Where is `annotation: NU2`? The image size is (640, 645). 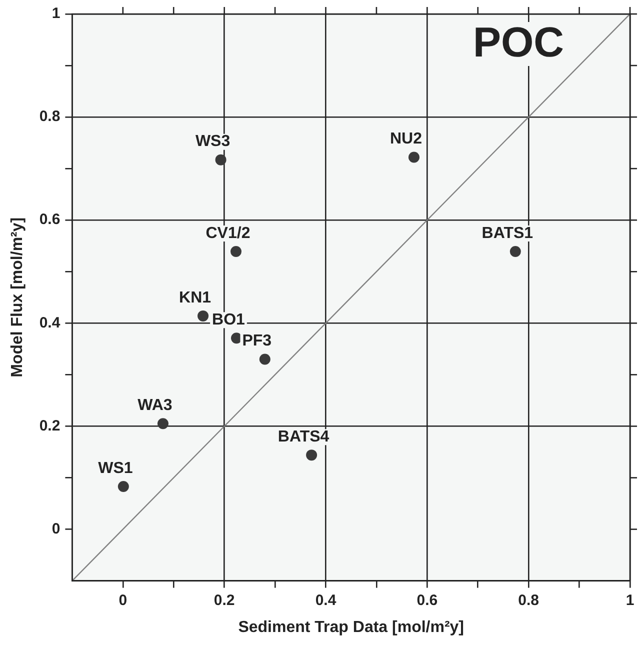
annotation: NU2 is located at coordinates (406, 139).